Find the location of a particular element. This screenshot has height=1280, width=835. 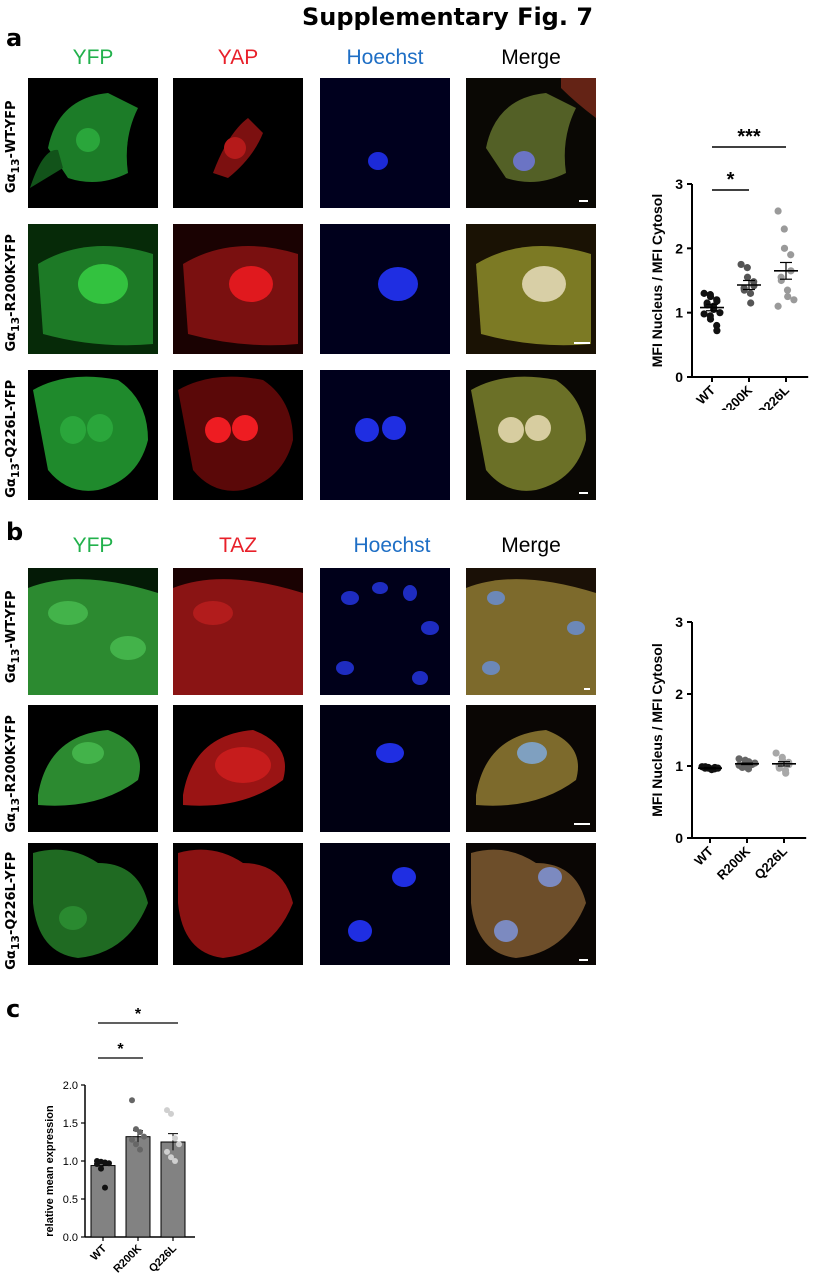

panel-a-q226l-yfp-image is located at coordinates (93, 435).